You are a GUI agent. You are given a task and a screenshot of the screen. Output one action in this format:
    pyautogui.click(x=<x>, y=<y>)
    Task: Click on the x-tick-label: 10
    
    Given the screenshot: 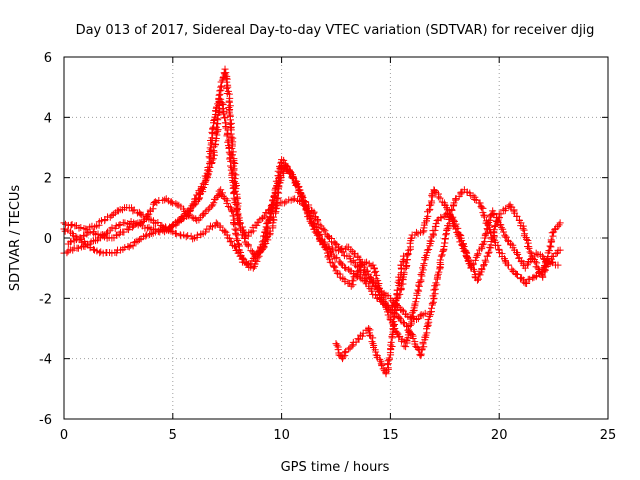 What is the action you would take?
    pyautogui.click(x=281, y=435)
    